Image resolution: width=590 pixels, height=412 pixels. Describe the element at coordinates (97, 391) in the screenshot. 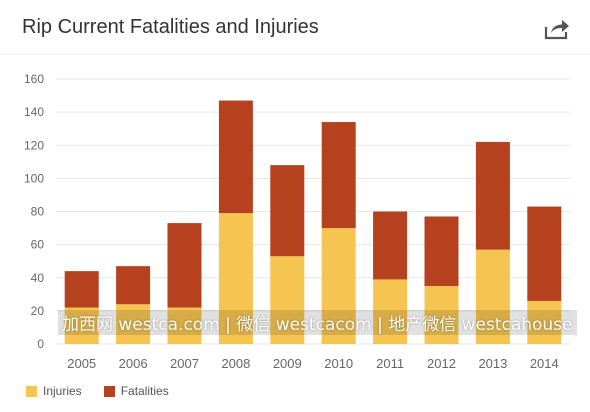

I see `chart-legend: Injuries Fatalities` at that location.